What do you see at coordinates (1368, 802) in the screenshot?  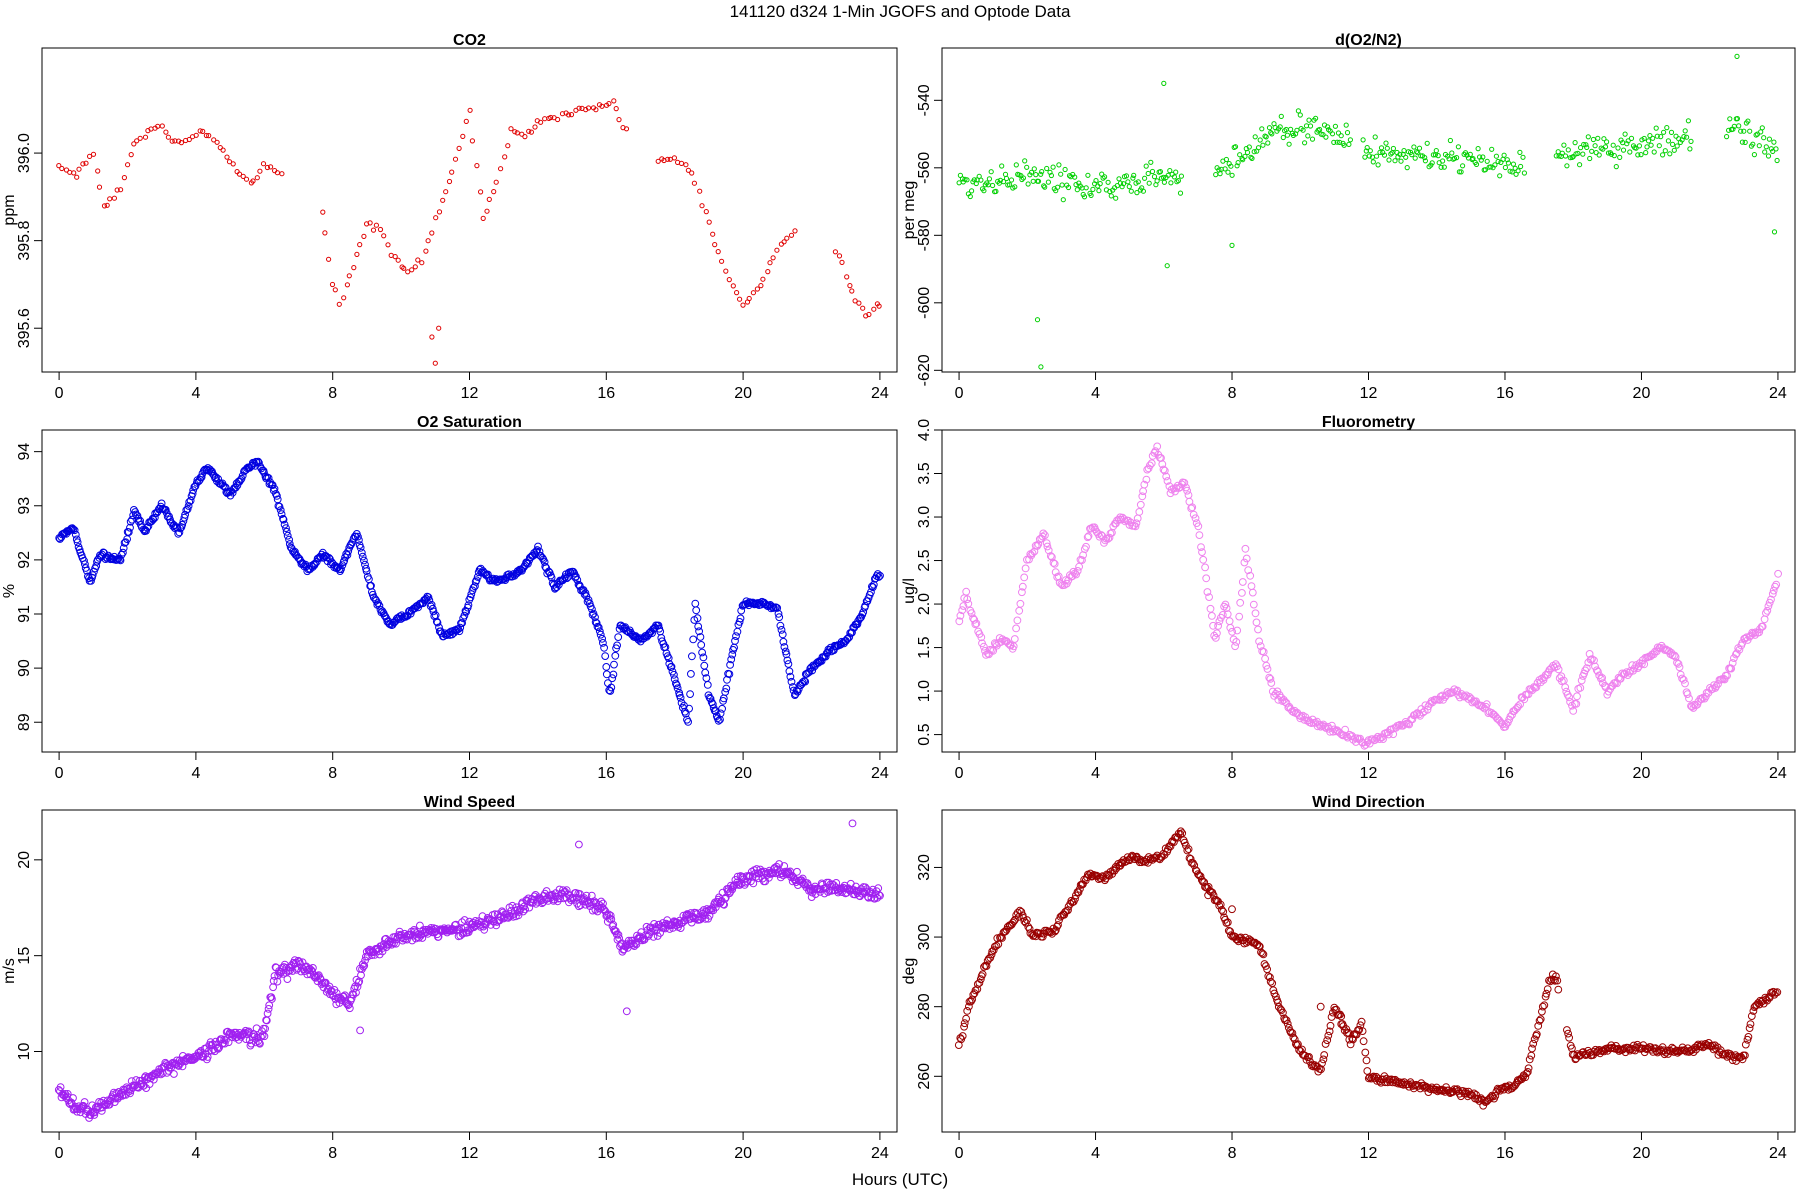 I see `panel-title: Wind Direction` at bounding box center [1368, 802].